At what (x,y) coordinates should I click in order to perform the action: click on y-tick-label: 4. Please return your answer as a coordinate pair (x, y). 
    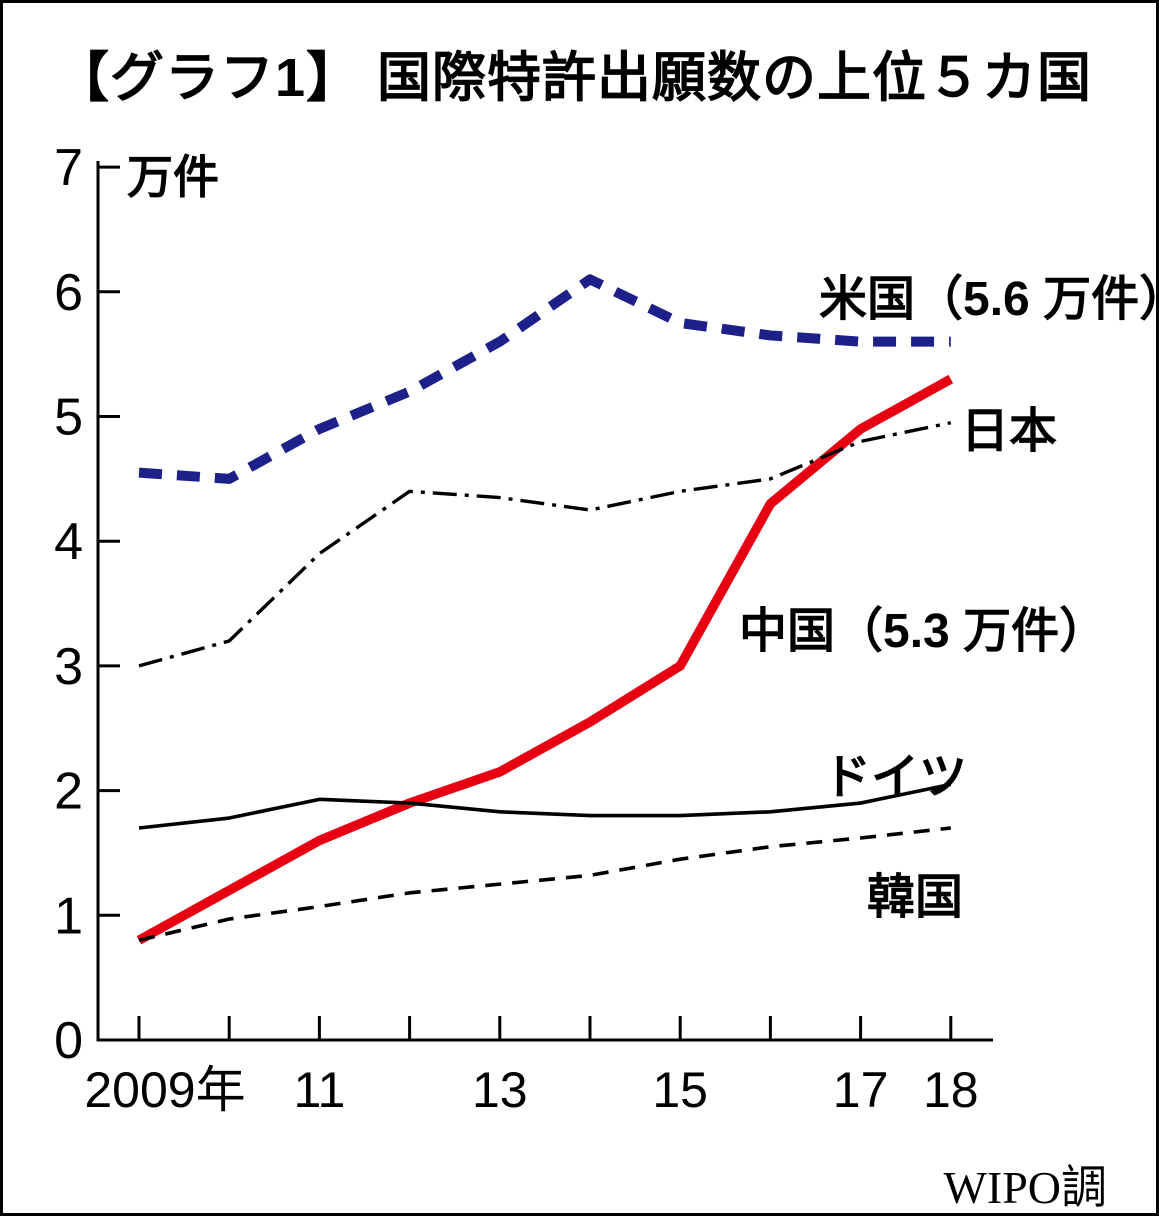
    Looking at the image, I should click on (68, 542).